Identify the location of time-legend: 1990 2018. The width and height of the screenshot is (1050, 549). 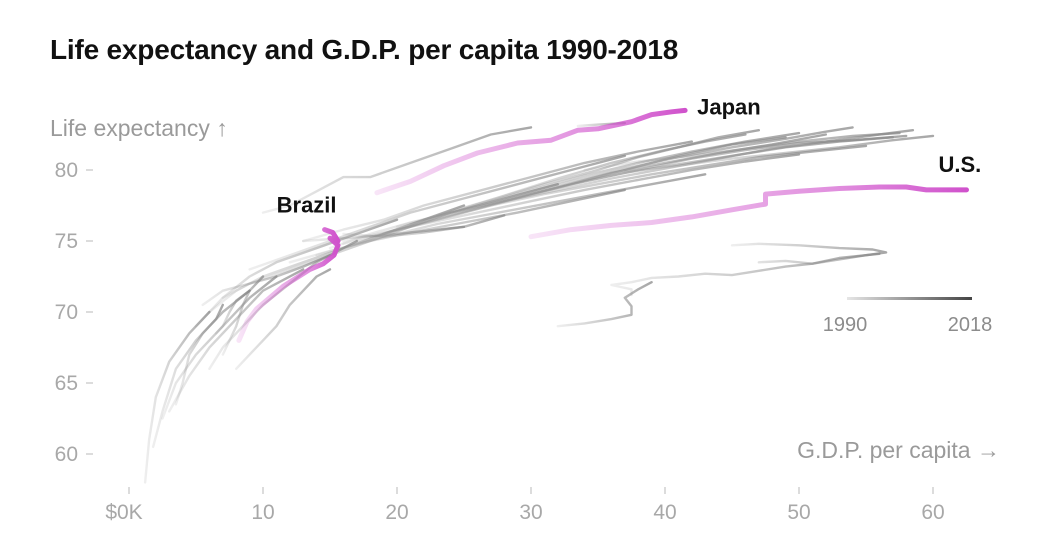
(908, 316).